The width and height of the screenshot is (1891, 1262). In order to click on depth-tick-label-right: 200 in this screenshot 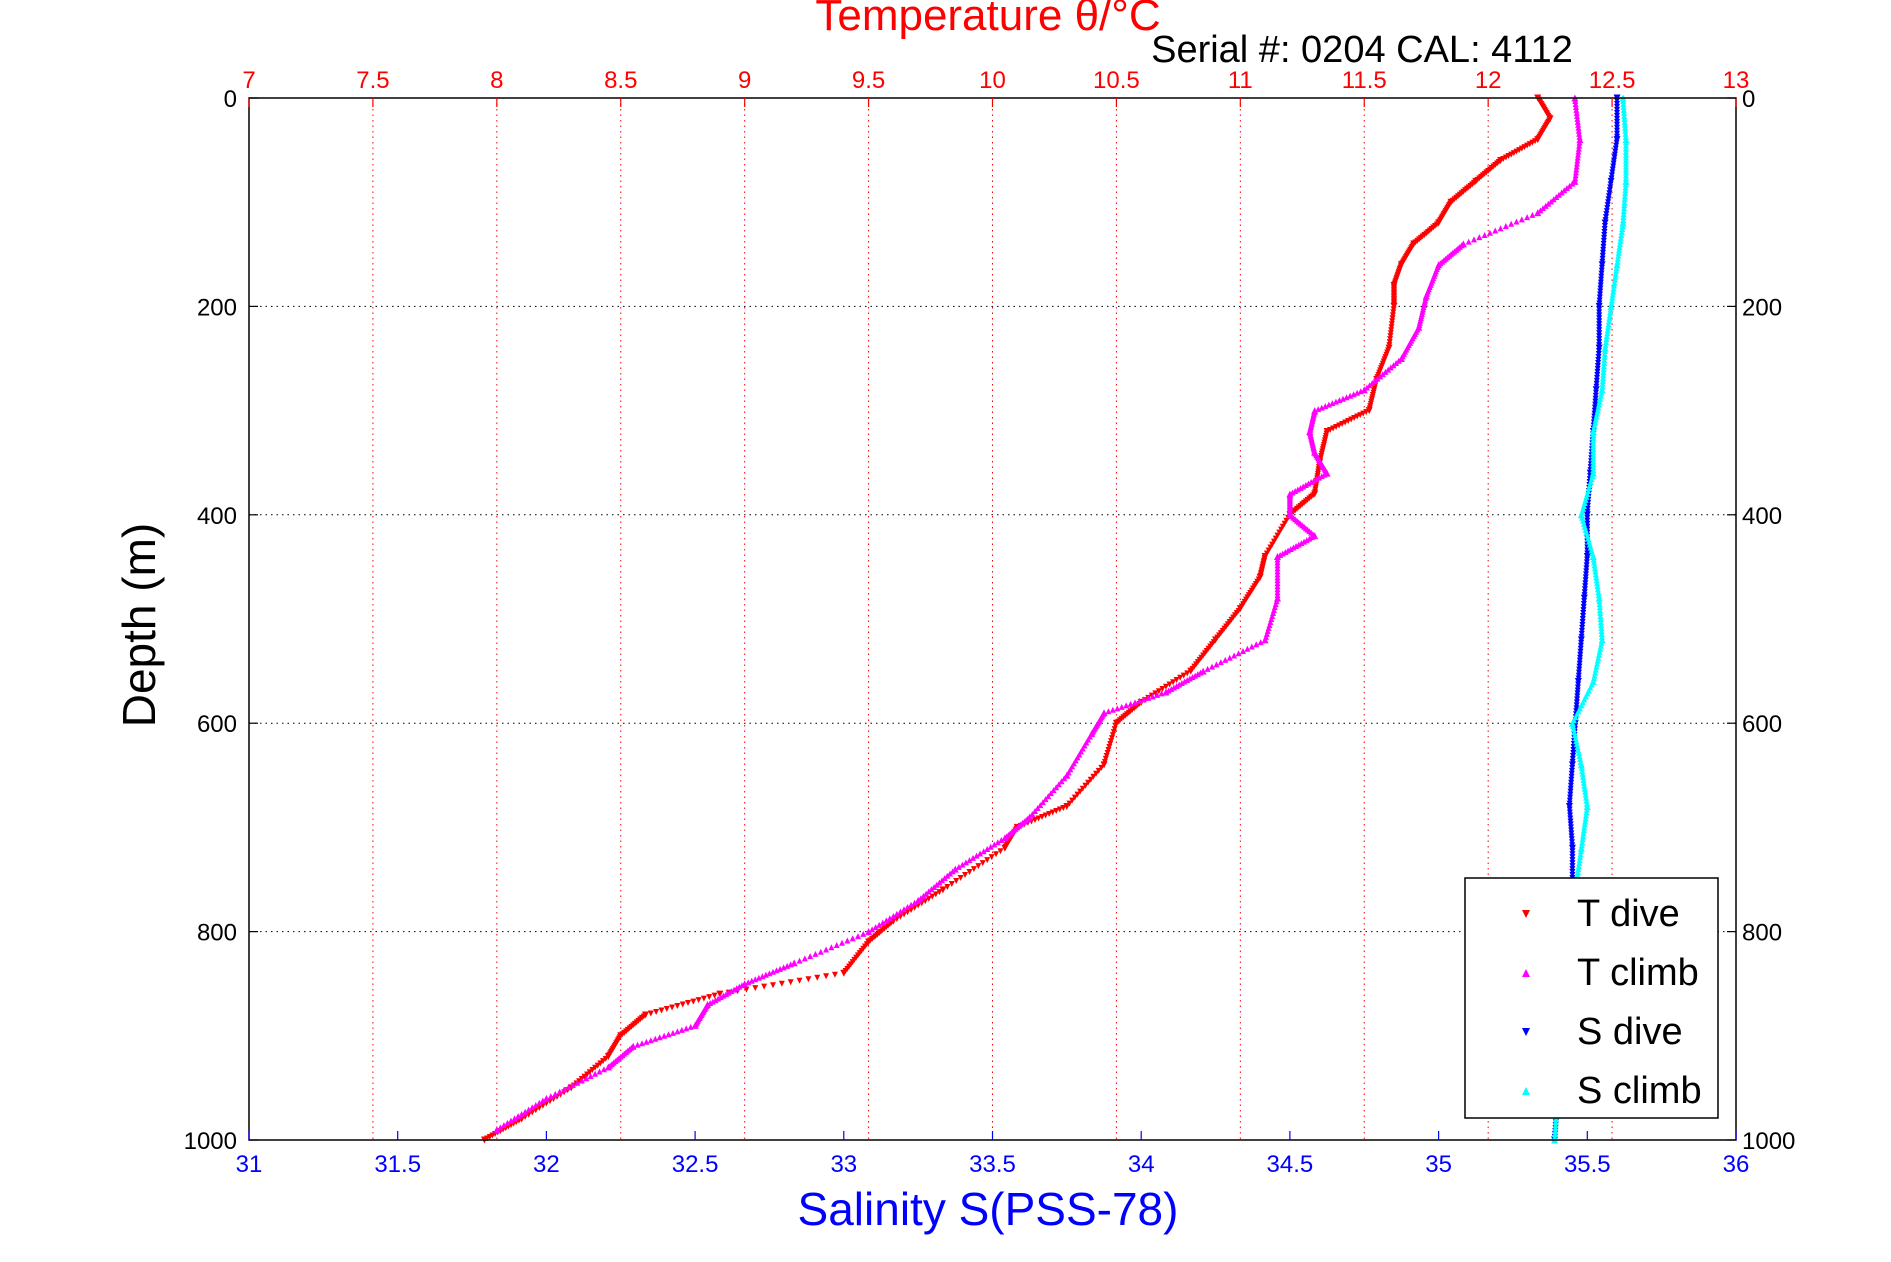, I will do `click(1762, 307)`.